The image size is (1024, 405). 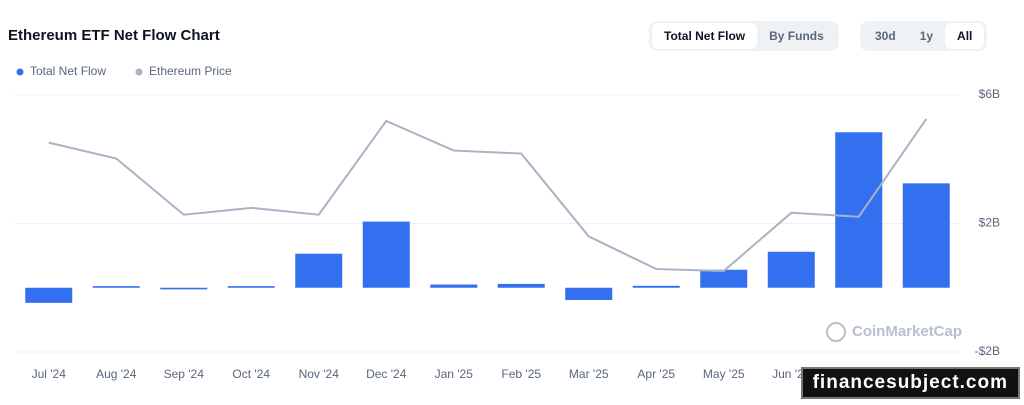 I want to click on legend-label: Total Net Flow, so click(x=68, y=71).